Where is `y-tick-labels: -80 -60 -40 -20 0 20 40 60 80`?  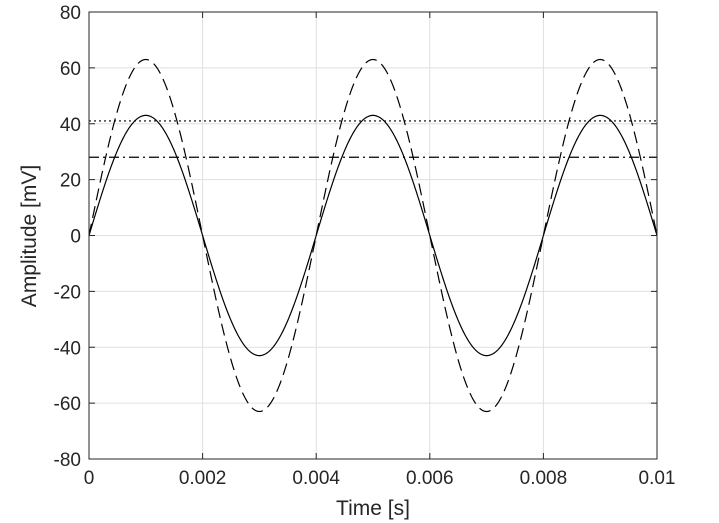
y-tick-labels: -80 -60 -40 -20 0 20 40 60 80 is located at coordinates (67, 237).